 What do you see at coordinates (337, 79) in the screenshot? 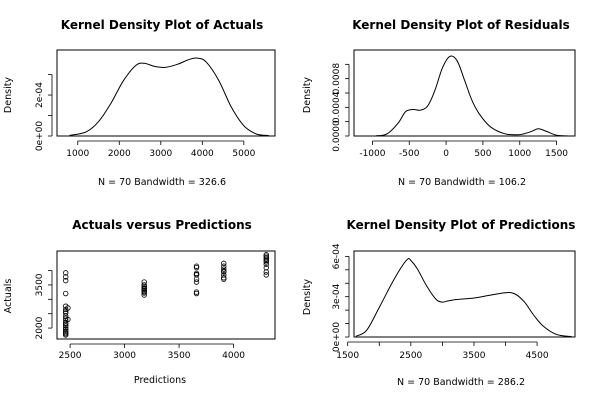
I see `y-tick-label: 0.0008` at bounding box center [337, 79].